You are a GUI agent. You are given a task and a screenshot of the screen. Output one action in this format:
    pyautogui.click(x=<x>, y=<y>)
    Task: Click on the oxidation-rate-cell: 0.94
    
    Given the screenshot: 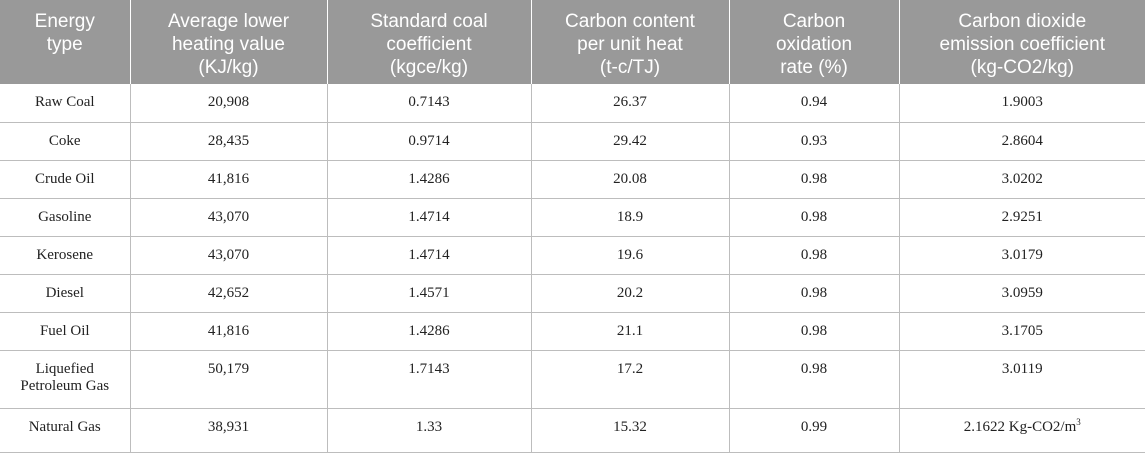 What is the action you would take?
    pyautogui.click(x=814, y=103)
    